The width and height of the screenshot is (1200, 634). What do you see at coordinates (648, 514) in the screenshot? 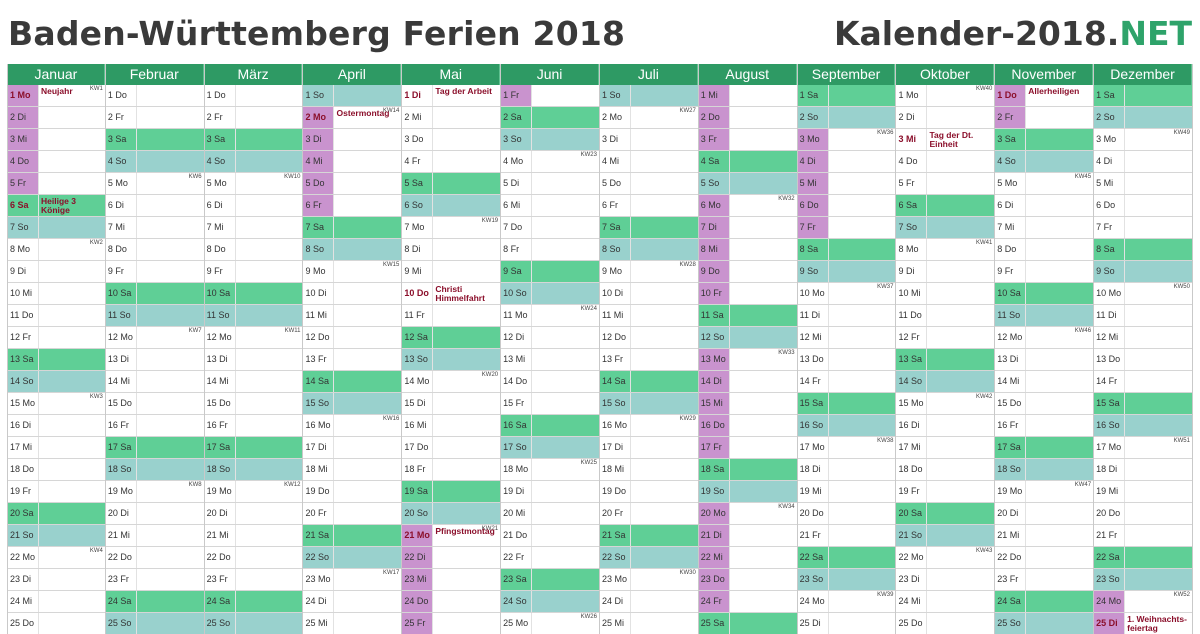
I see `day-row: 20 Fr` at bounding box center [648, 514].